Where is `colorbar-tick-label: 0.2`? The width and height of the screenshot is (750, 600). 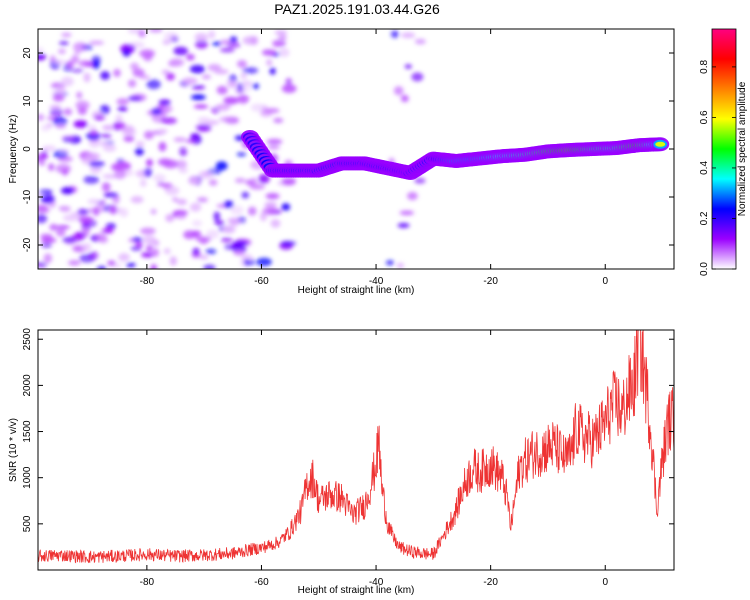 colorbar-tick-label: 0.2 is located at coordinates (704, 218).